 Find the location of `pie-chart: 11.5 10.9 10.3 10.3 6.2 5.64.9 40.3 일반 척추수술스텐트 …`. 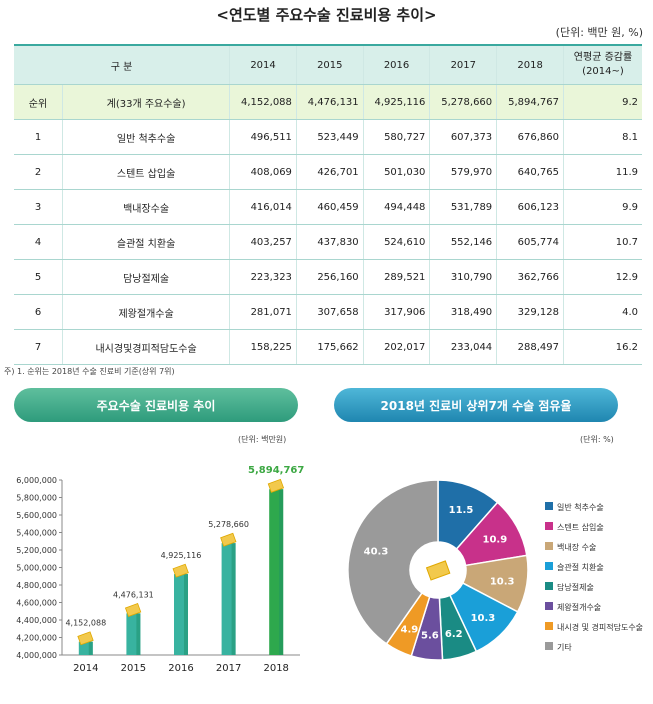

pie-chart: 11.5 10.9 10.3 10.3 6.2 5.64.9 40.3 일반 척추수술스텐트 … is located at coordinates (495, 570).